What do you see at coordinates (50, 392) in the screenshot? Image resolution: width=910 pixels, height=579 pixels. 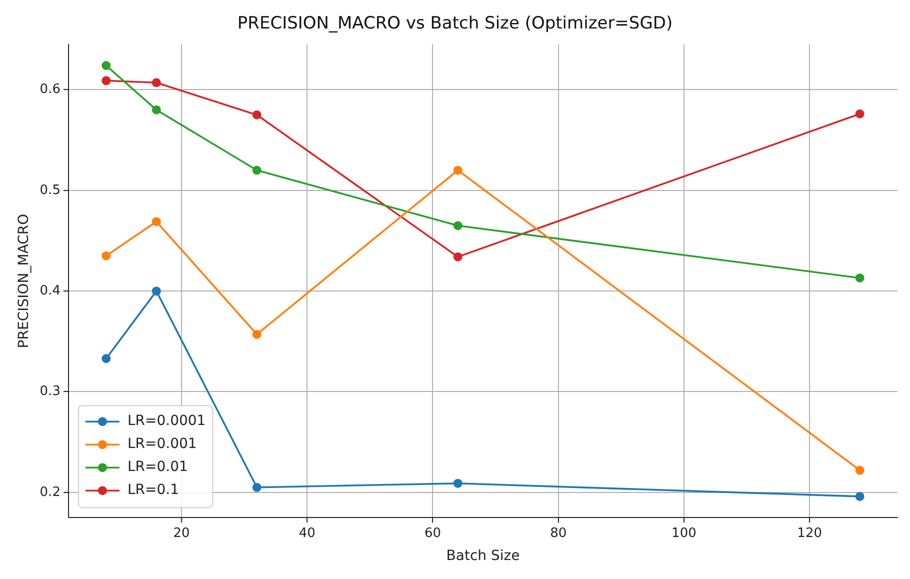 I see `y-tick-label: 0.3` at bounding box center [50, 392].